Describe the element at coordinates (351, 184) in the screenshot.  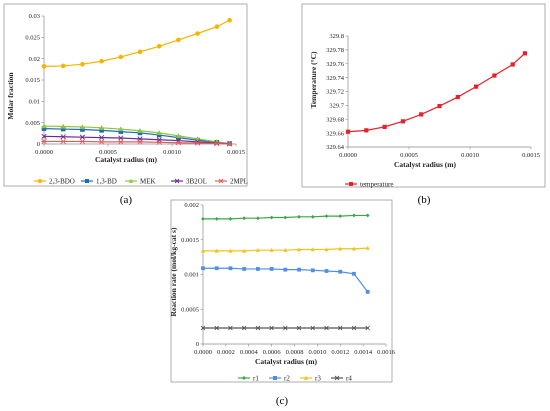
I see `chart1-legend-temperature-marker` at that location.